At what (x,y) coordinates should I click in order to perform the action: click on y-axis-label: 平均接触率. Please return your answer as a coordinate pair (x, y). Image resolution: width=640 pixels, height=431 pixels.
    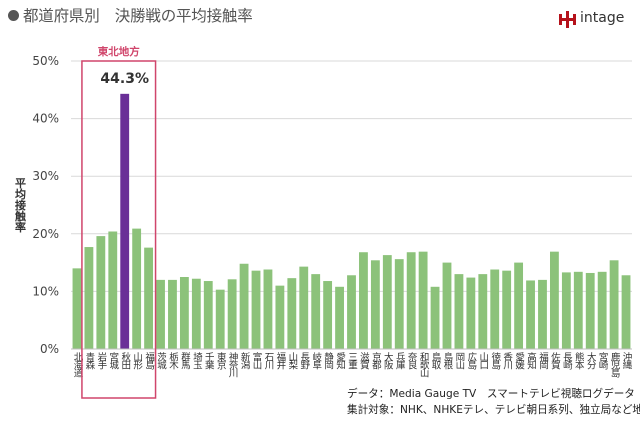
    Looking at the image, I should click on (21, 205).